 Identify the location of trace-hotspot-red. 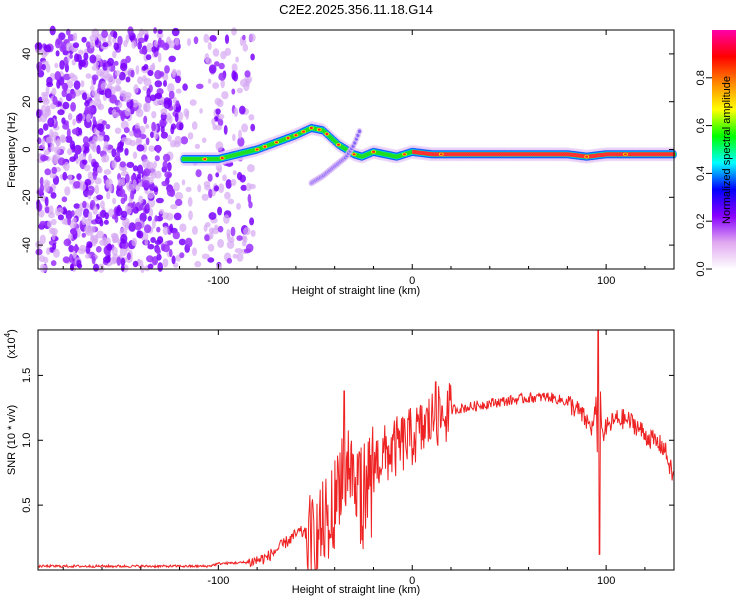
(338, 144).